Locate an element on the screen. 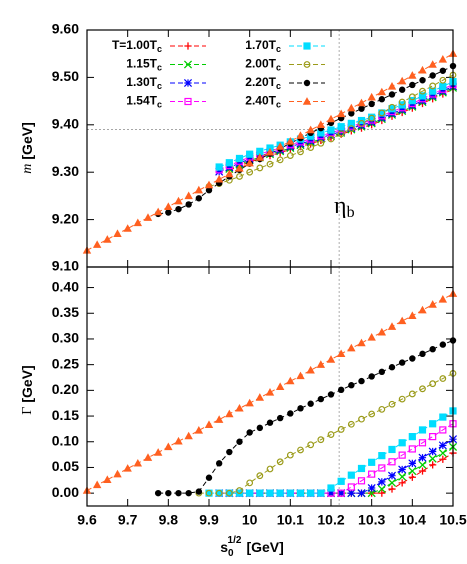 The height and width of the screenshot is (564, 467). y-tick-label: 9.10 is located at coordinates (65, 266).